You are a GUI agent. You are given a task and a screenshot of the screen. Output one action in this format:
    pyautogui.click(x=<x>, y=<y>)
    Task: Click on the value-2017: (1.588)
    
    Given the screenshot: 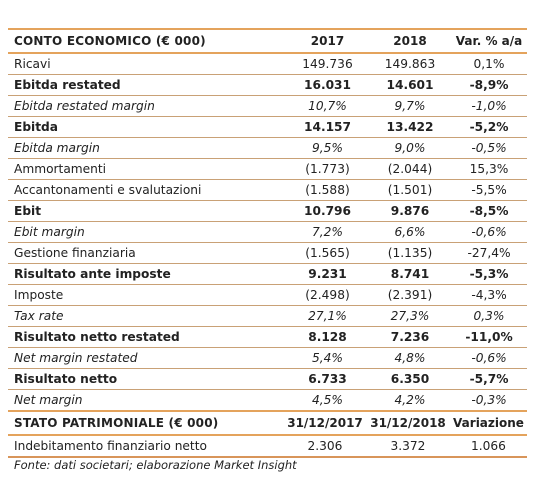 What is the action you would take?
    pyautogui.click(x=327, y=190)
    